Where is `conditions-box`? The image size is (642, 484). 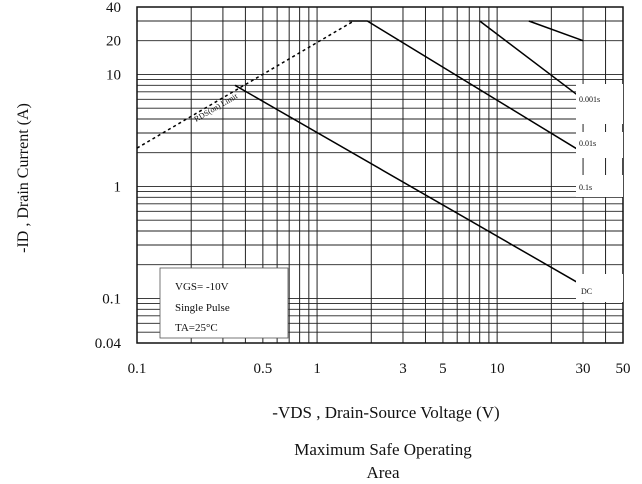 conditions-box is located at coordinates (224, 303).